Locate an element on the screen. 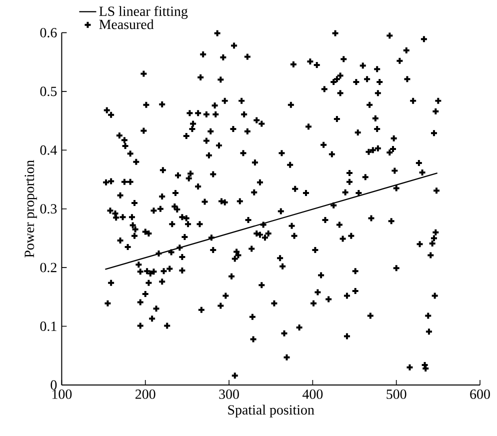  legend-label: LS linear fitting is located at coordinates (143, 12).